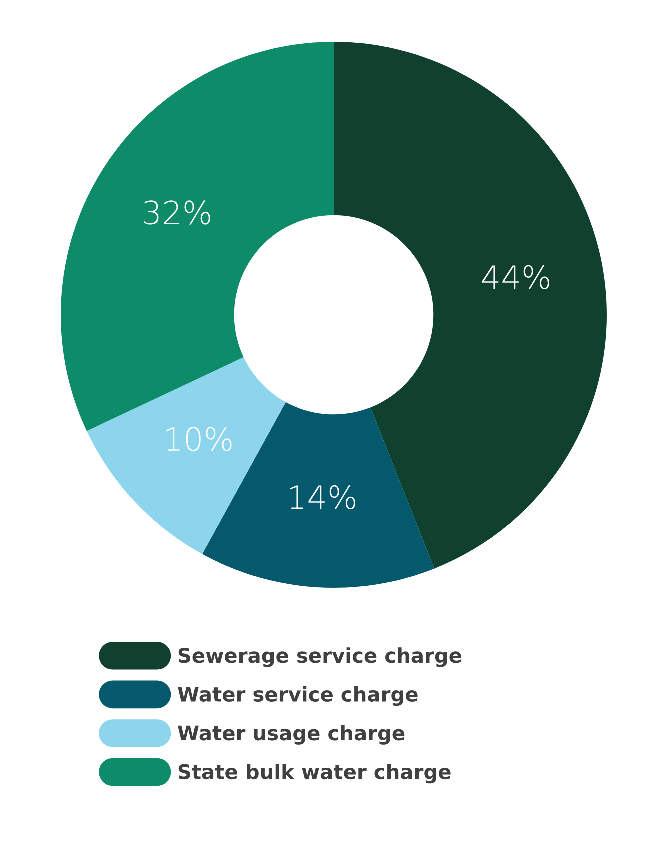 This screenshot has width=654, height=845. Describe the element at coordinates (186, 455) in the screenshot. I see `donut-slice` at that location.